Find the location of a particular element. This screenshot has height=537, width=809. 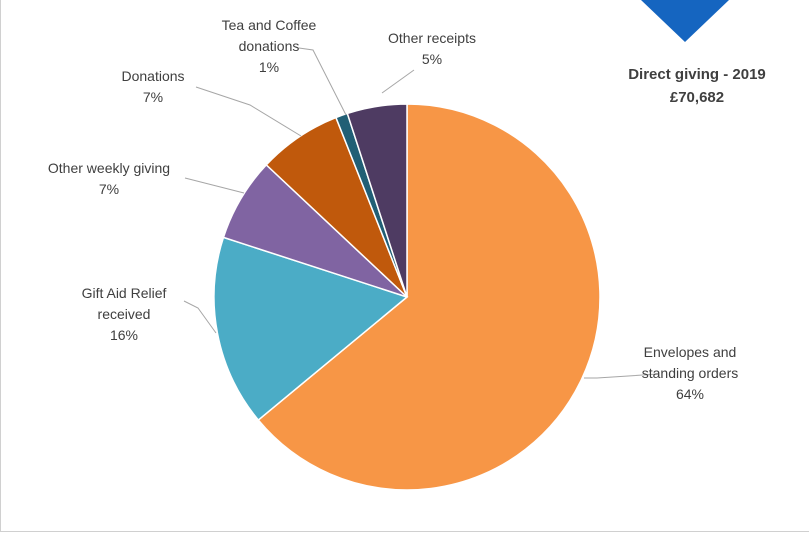

data-label: Envelopes and standing orders 64% is located at coordinates (690, 373).